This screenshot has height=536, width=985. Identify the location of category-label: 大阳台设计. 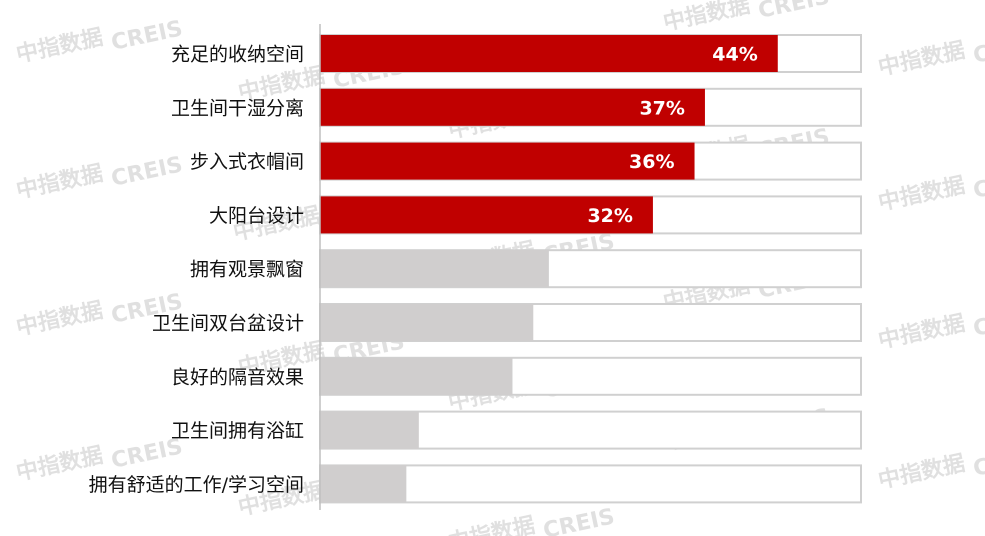
(256, 216).